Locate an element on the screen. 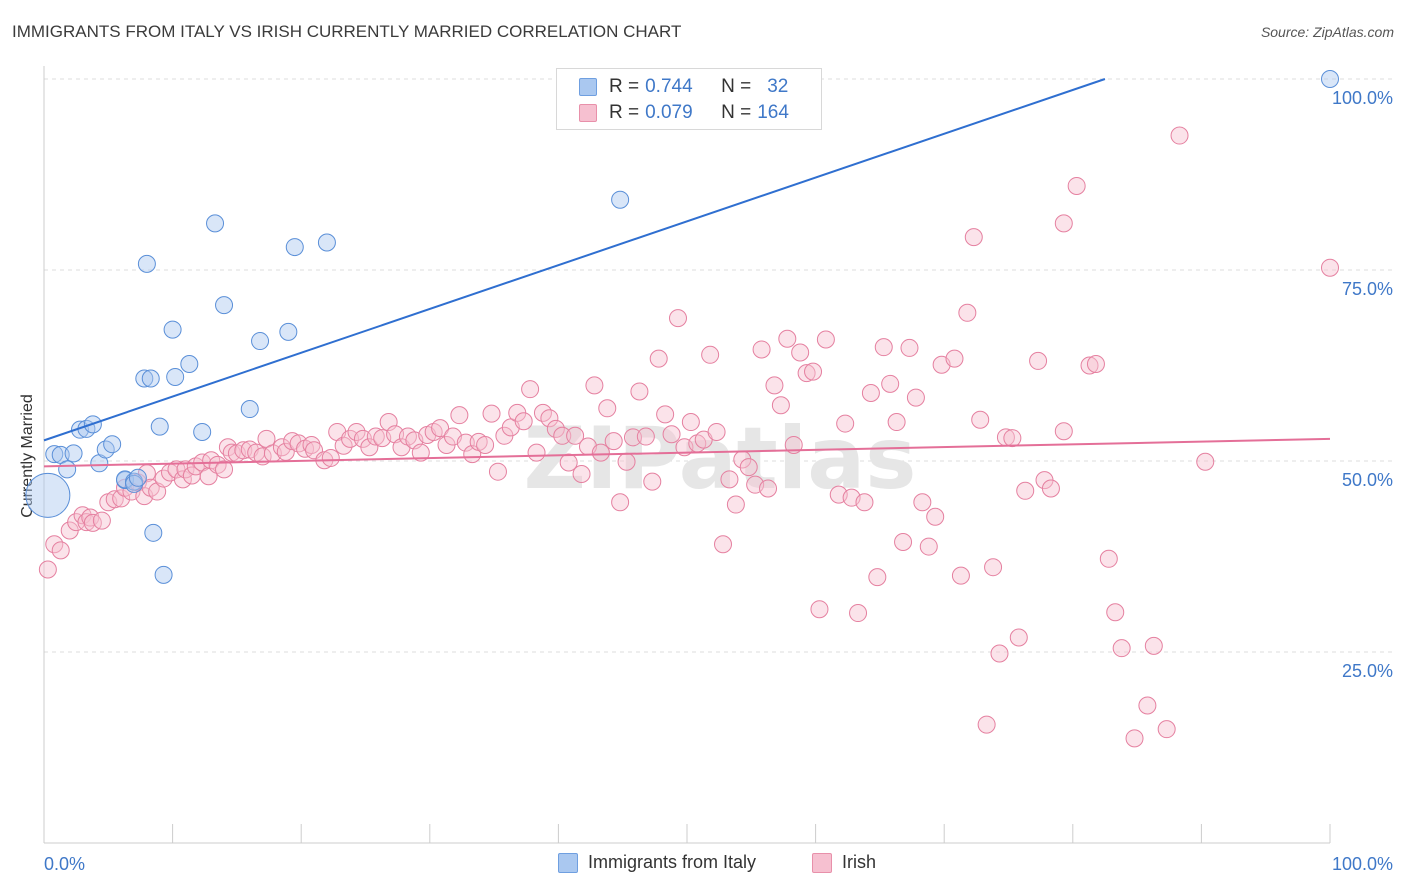 This screenshot has height=892, width=1406. x-tick-label: 0.0% is located at coordinates (64, 864).